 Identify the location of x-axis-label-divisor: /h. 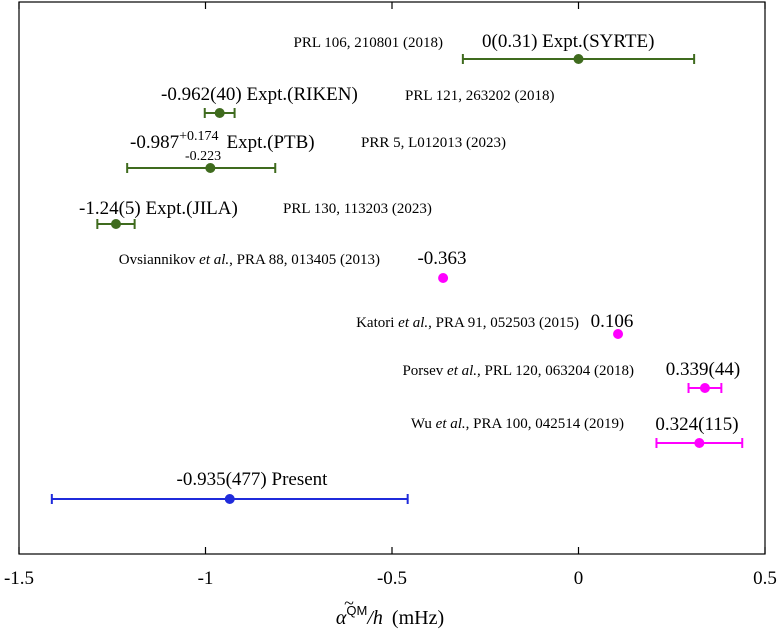
(374, 618).